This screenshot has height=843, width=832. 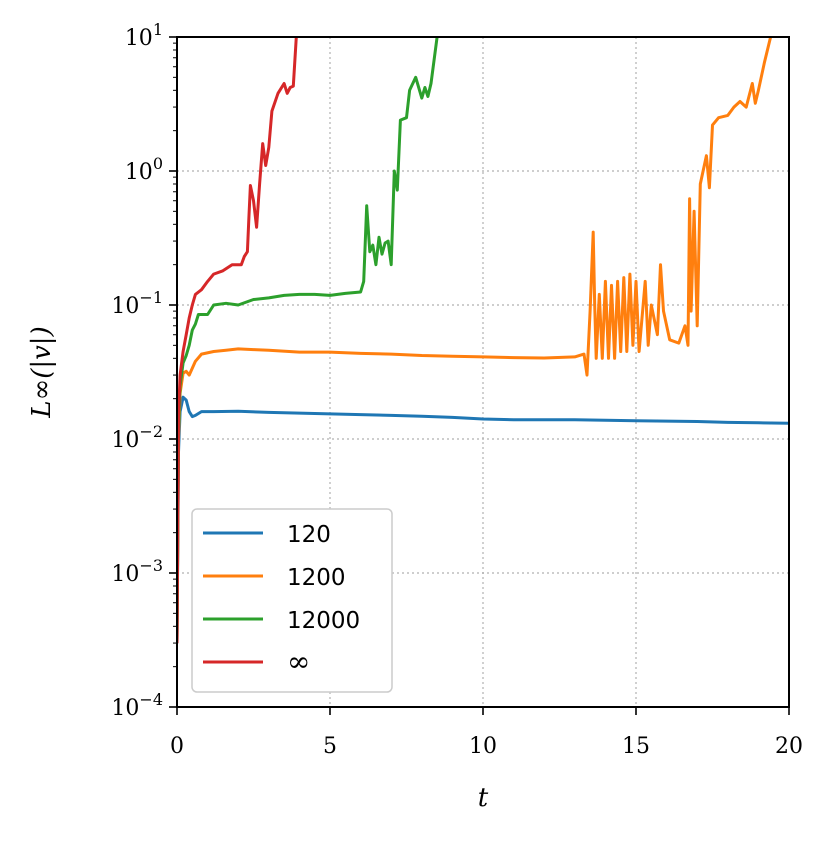 I want to click on y-tick-label: 10⁻², so click(x=137, y=437).